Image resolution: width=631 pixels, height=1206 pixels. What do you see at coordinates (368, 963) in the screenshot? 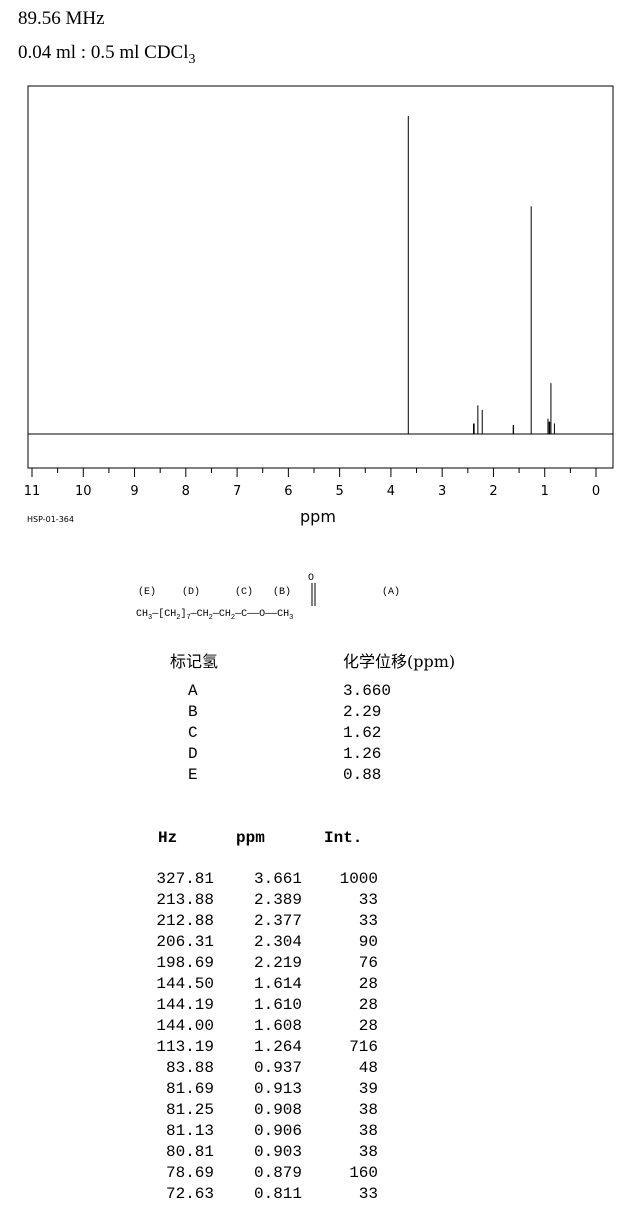
I see `peak-intensity: 76` at bounding box center [368, 963].